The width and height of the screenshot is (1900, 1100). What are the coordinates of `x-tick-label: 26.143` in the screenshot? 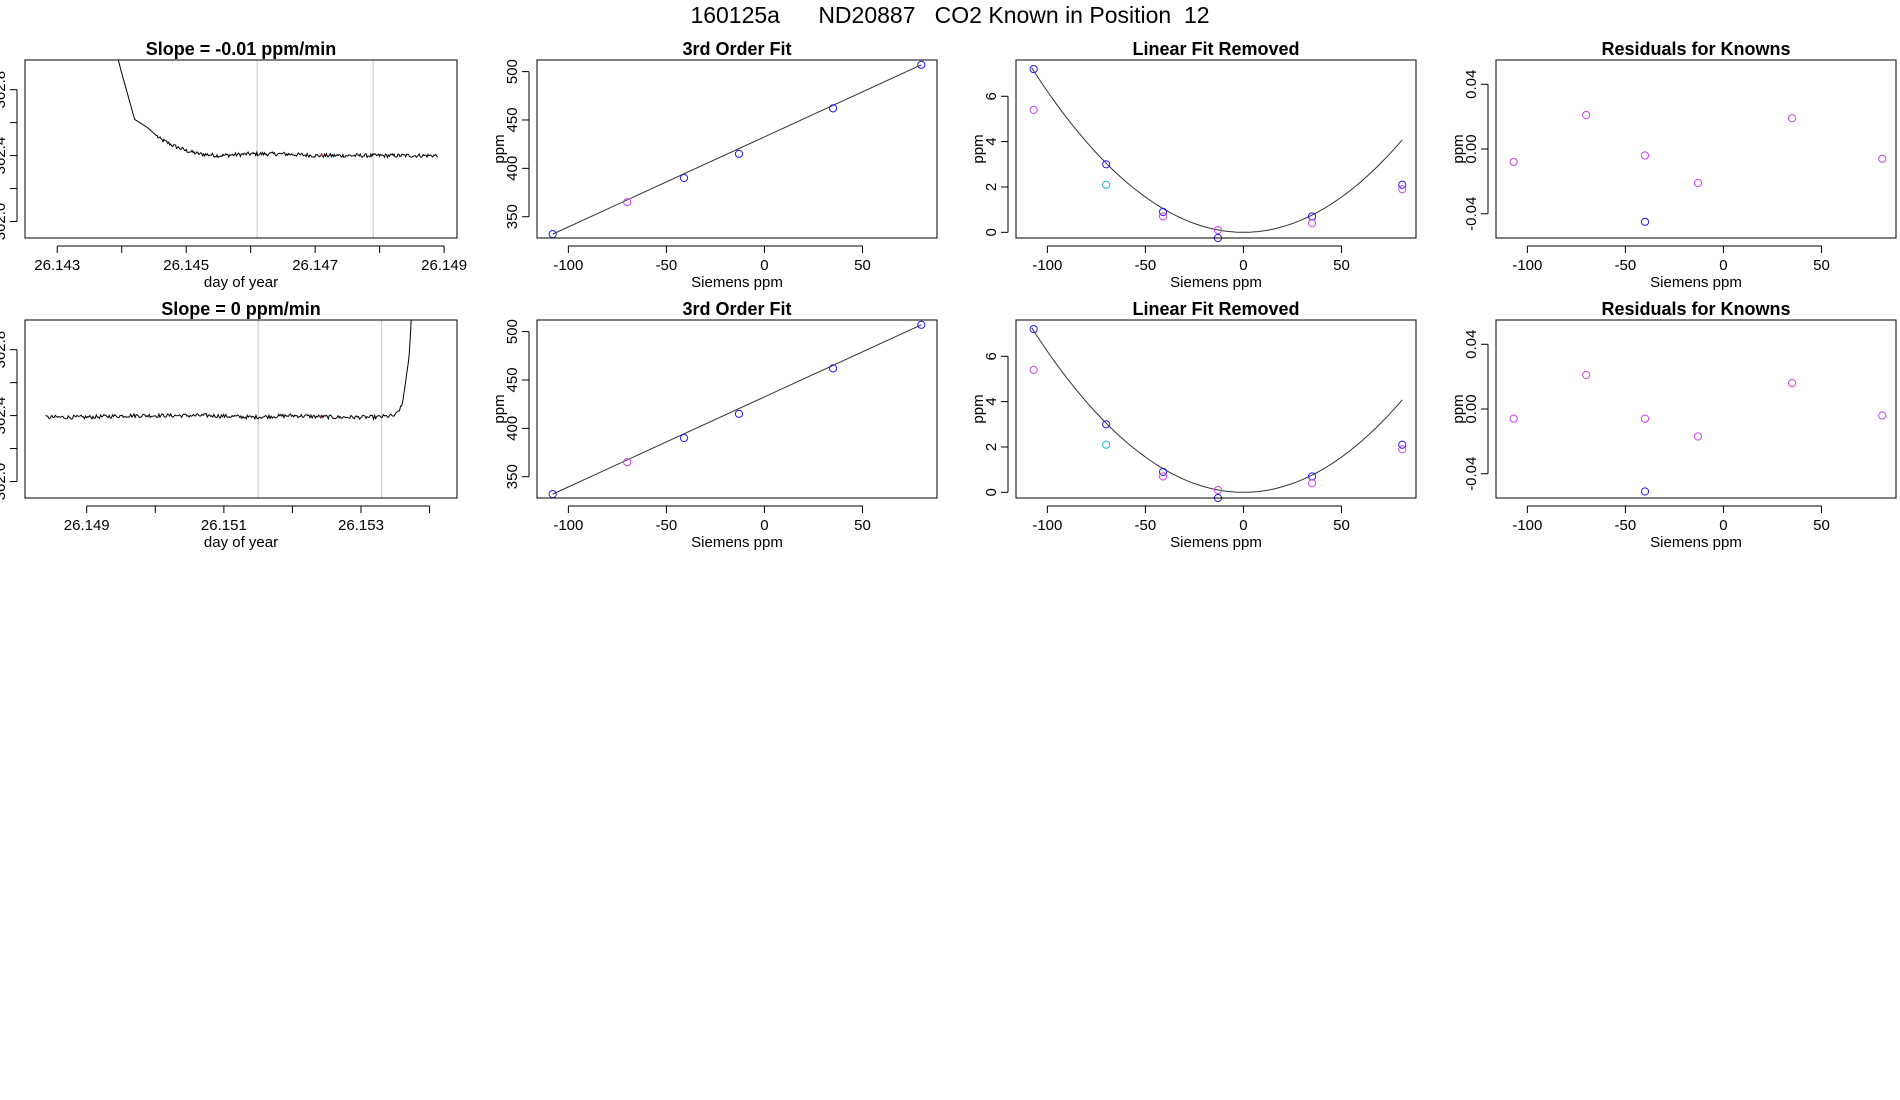 It's located at (57, 265).